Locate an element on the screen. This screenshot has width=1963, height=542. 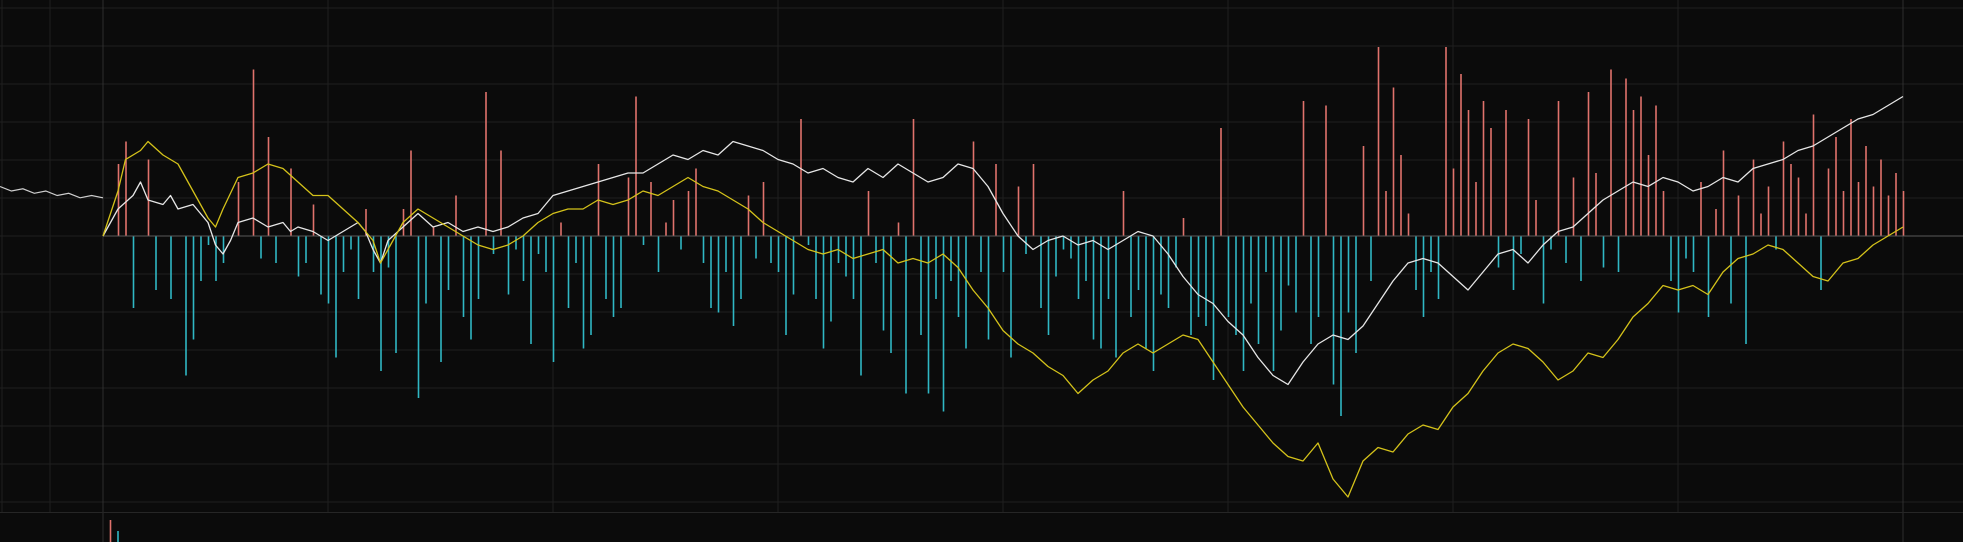
pre-session-line is located at coordinates (52, 192).